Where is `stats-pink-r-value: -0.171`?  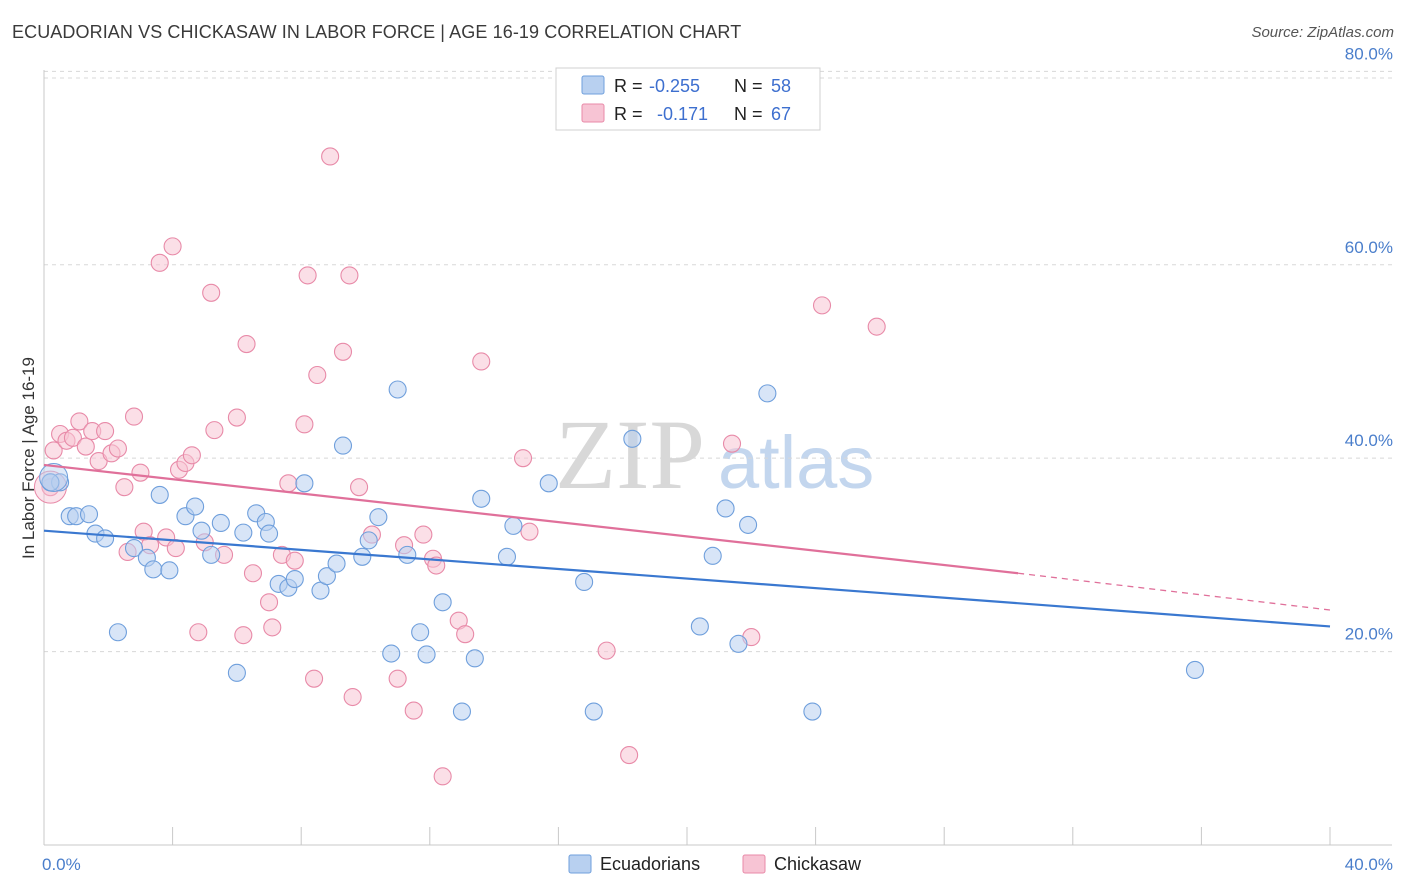
stats-pink-r-value: -0.171 is located at coordinates (682, 114).